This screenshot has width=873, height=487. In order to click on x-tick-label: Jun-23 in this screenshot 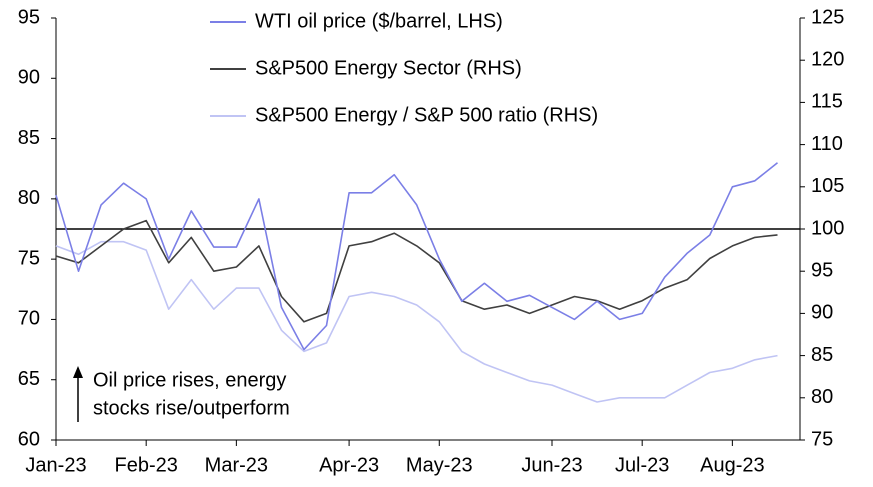, I will do `click(551, 465)`.